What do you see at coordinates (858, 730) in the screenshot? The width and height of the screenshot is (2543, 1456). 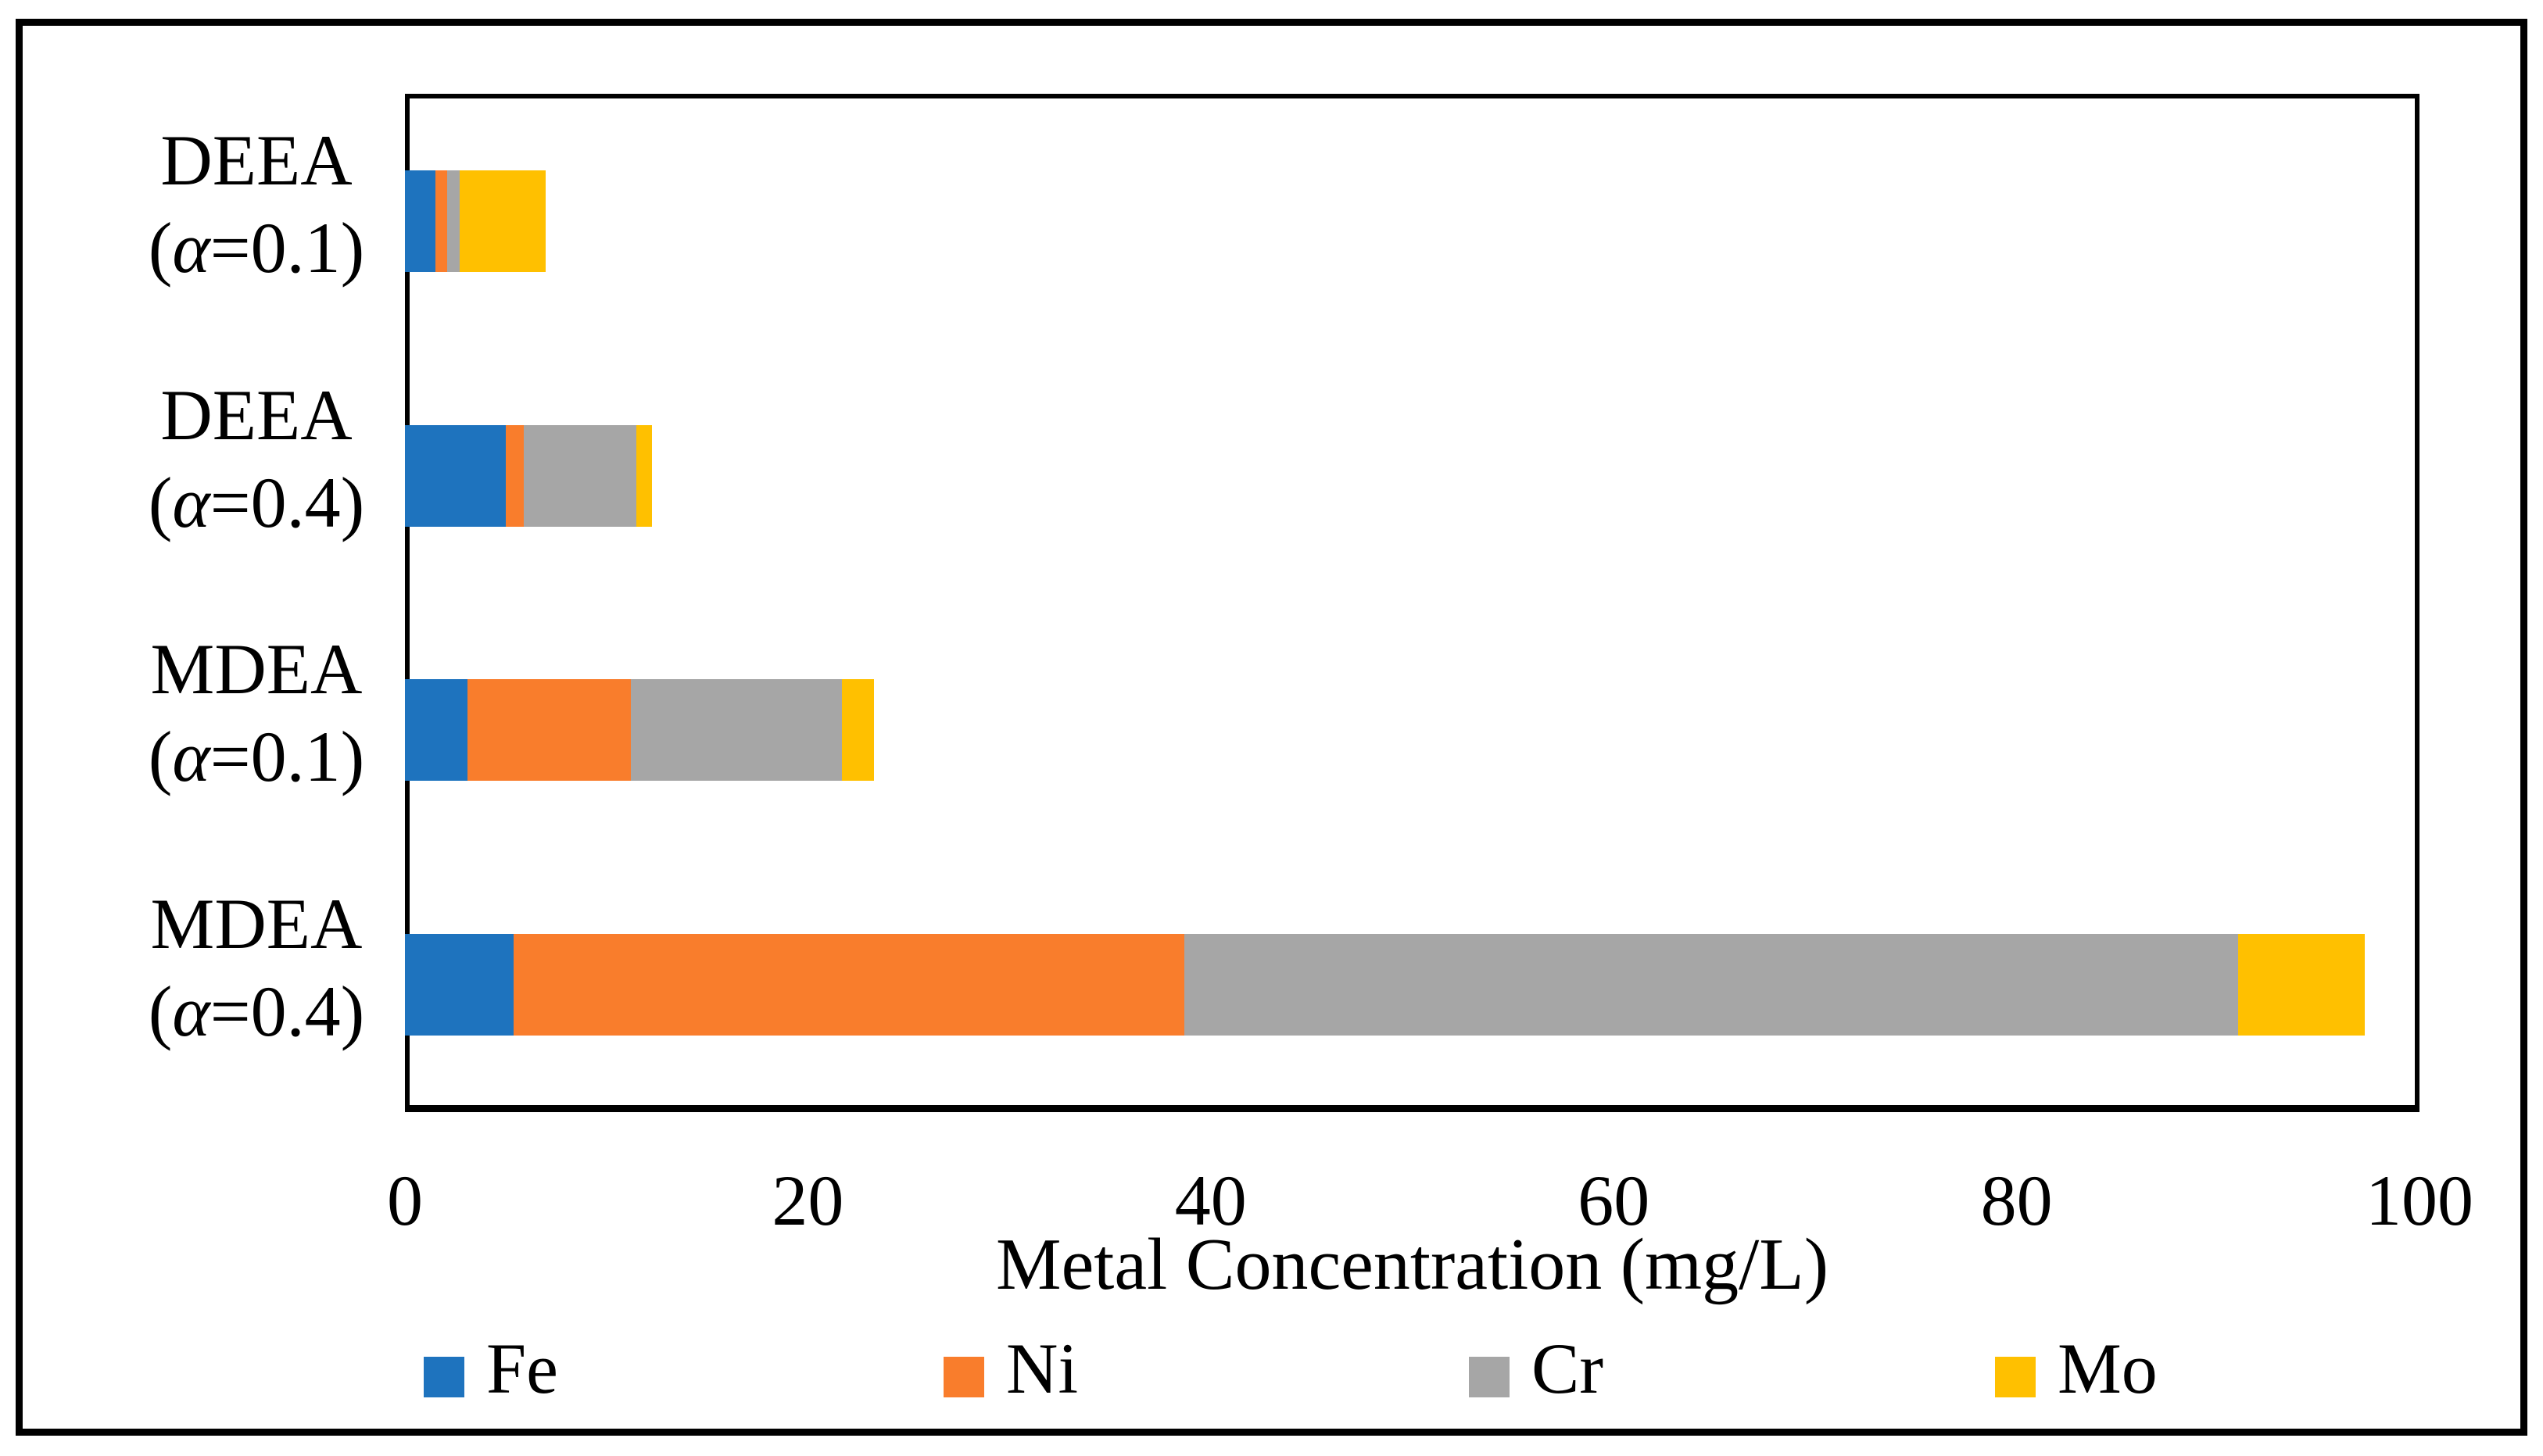 I see `bar-segment-mo-mdea-a01` at bounding box center [858, 730].